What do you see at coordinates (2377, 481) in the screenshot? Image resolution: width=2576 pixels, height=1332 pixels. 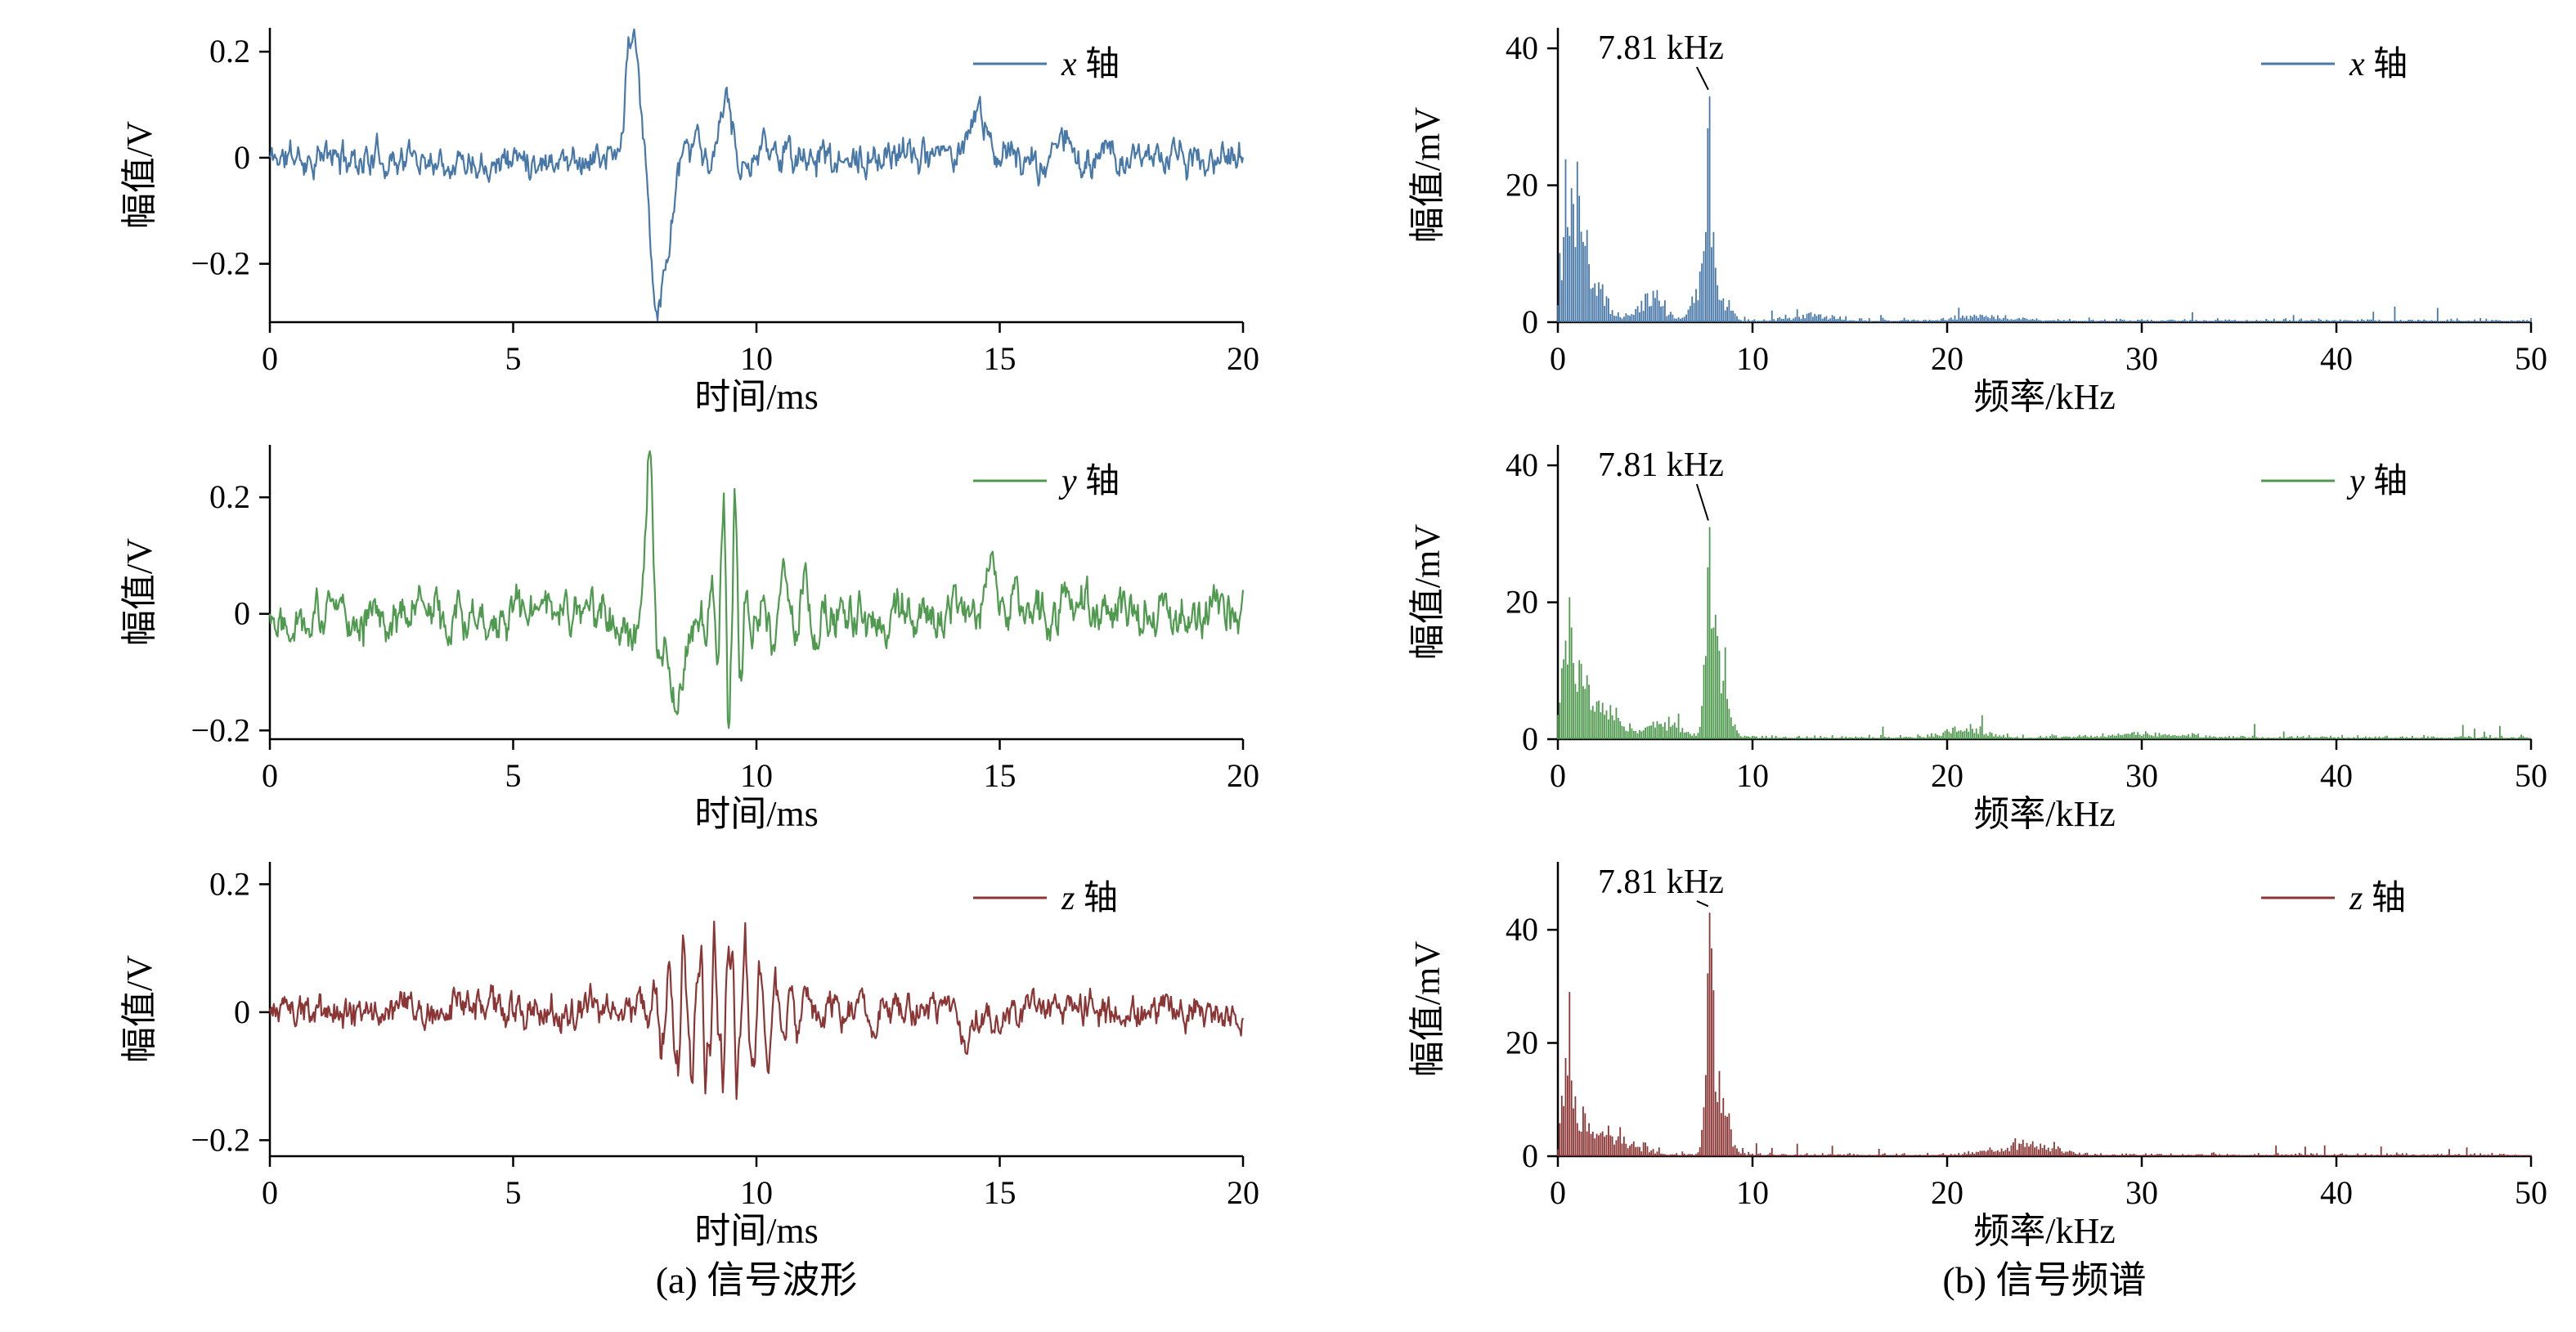 I see `legend-label: y 轴` at bounding box center [2377, 481].